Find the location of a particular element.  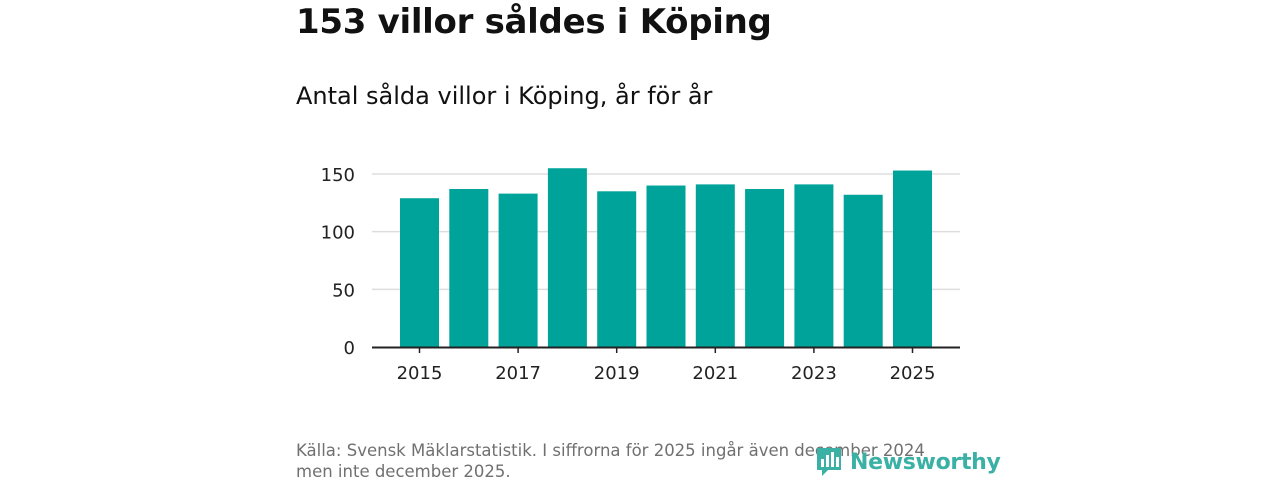

y-tick-label: 50 is located at coordinates (343, 290).